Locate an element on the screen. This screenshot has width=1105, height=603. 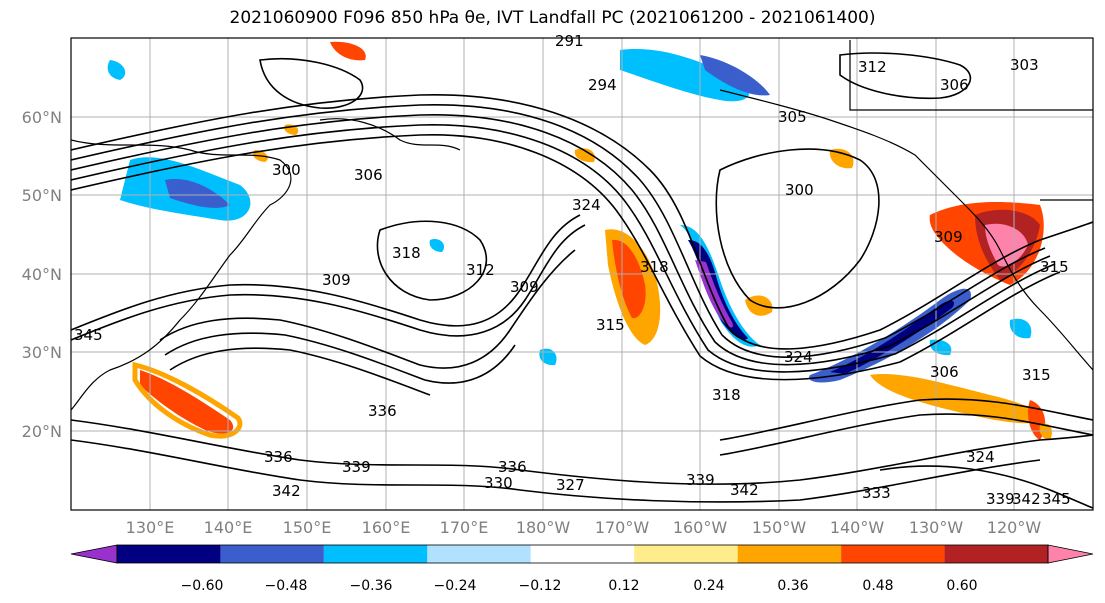
colorbar-tick-label: −0.48 is located at coordinates (286, 586).